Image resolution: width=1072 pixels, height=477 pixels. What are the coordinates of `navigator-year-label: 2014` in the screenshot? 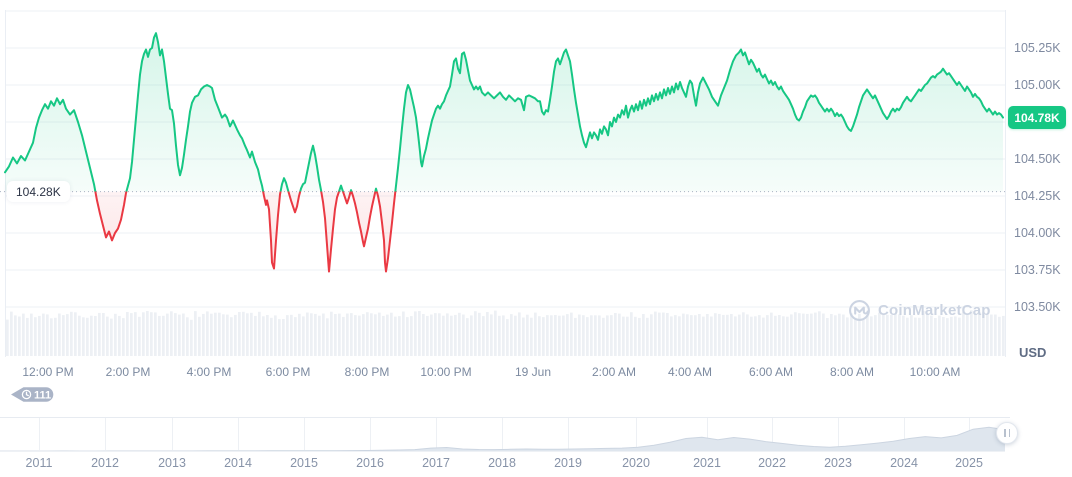 It's located at (238, 463).